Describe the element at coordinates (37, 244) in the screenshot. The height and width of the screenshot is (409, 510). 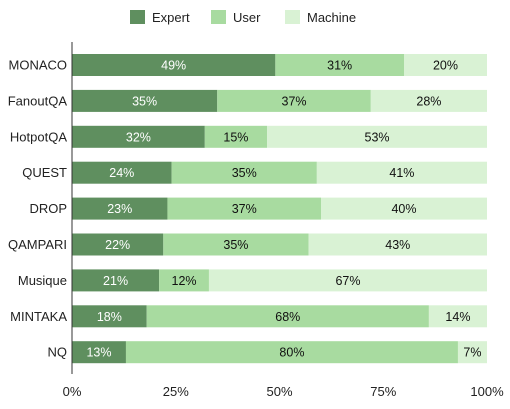
I see `category-label-qampari: QAMPARI` at that location.